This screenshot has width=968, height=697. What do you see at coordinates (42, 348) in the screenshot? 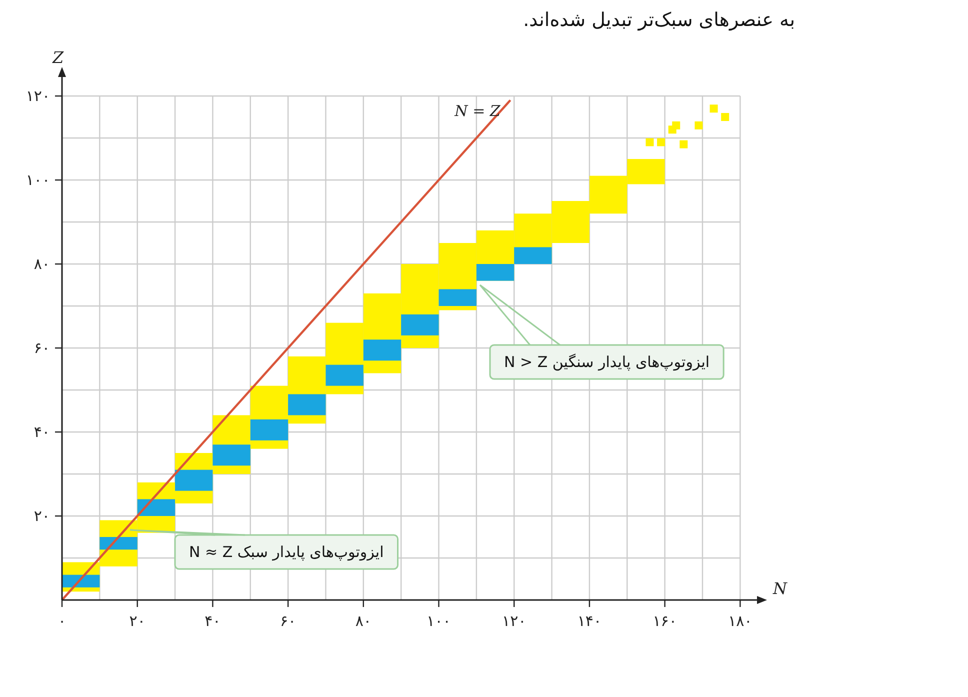
I see `y-tick-label: ۶۰` at bounding box center [42, 348].